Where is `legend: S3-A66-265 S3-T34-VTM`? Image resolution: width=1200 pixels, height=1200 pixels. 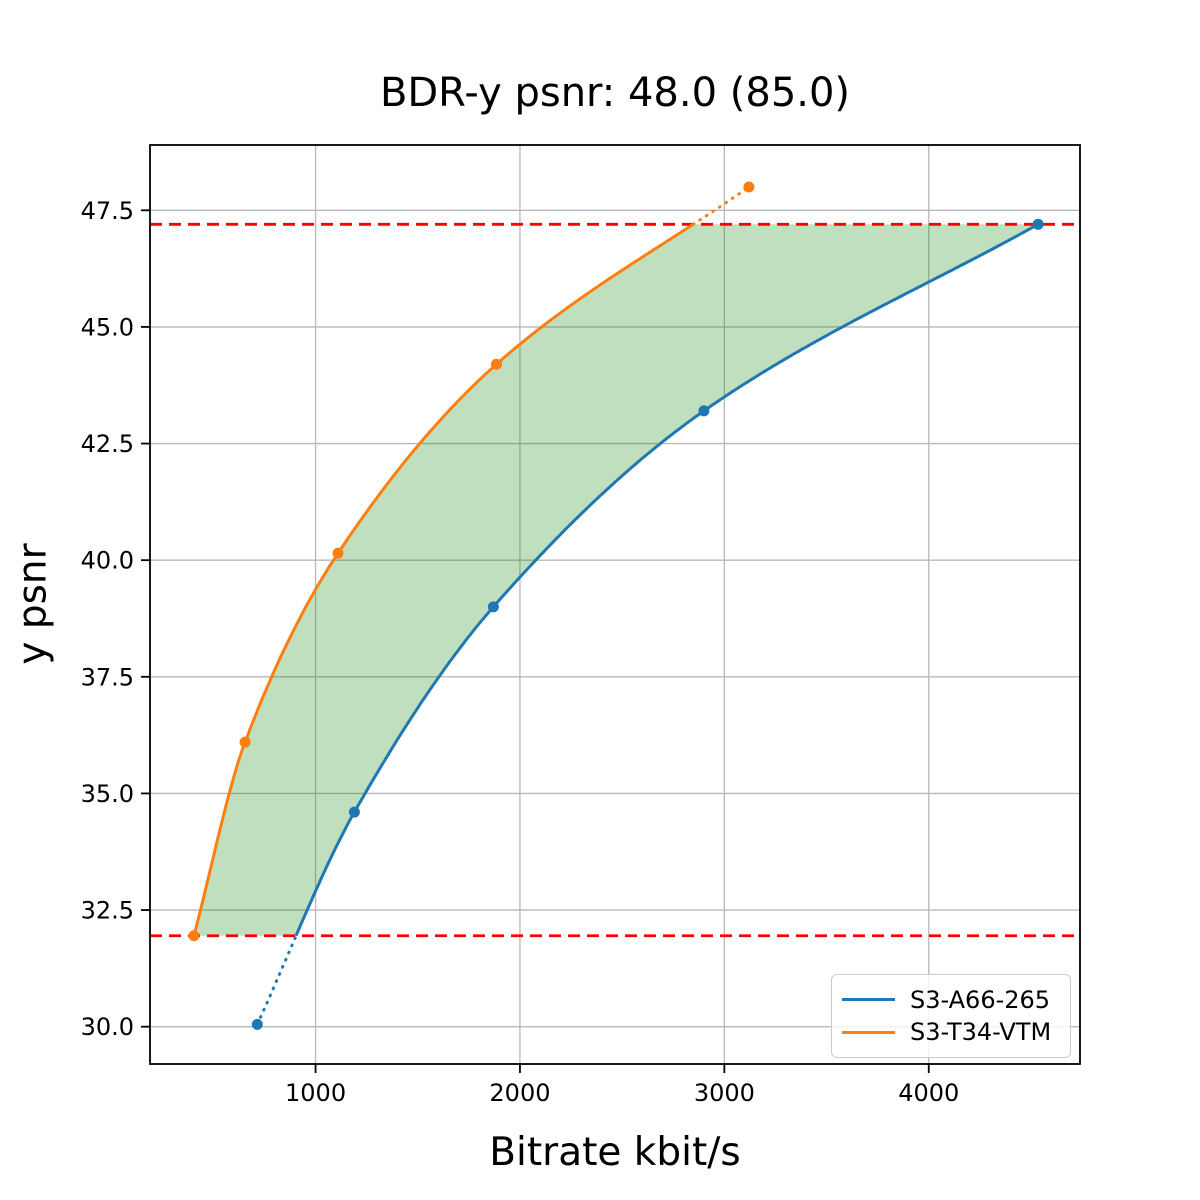
legend: S3-A66-265 S3-T34-VTM is located at coordinates (951, 1016).